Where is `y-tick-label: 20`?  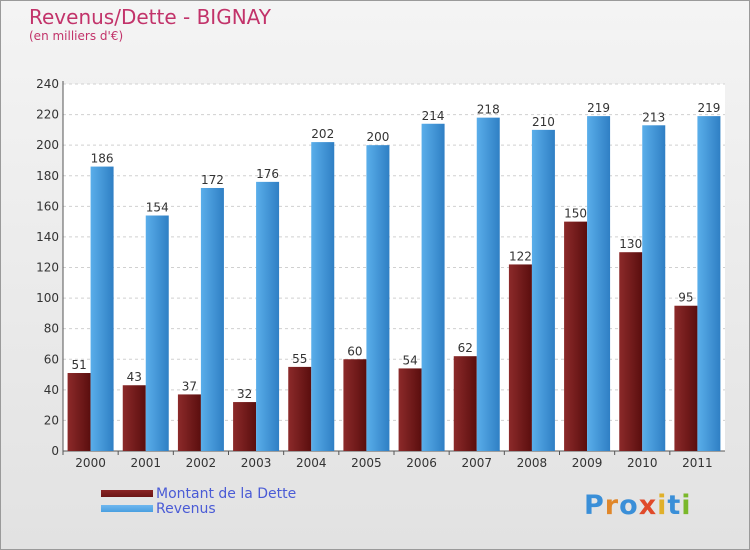 y-tick-label: 20 is located at coordinates (51, 420).